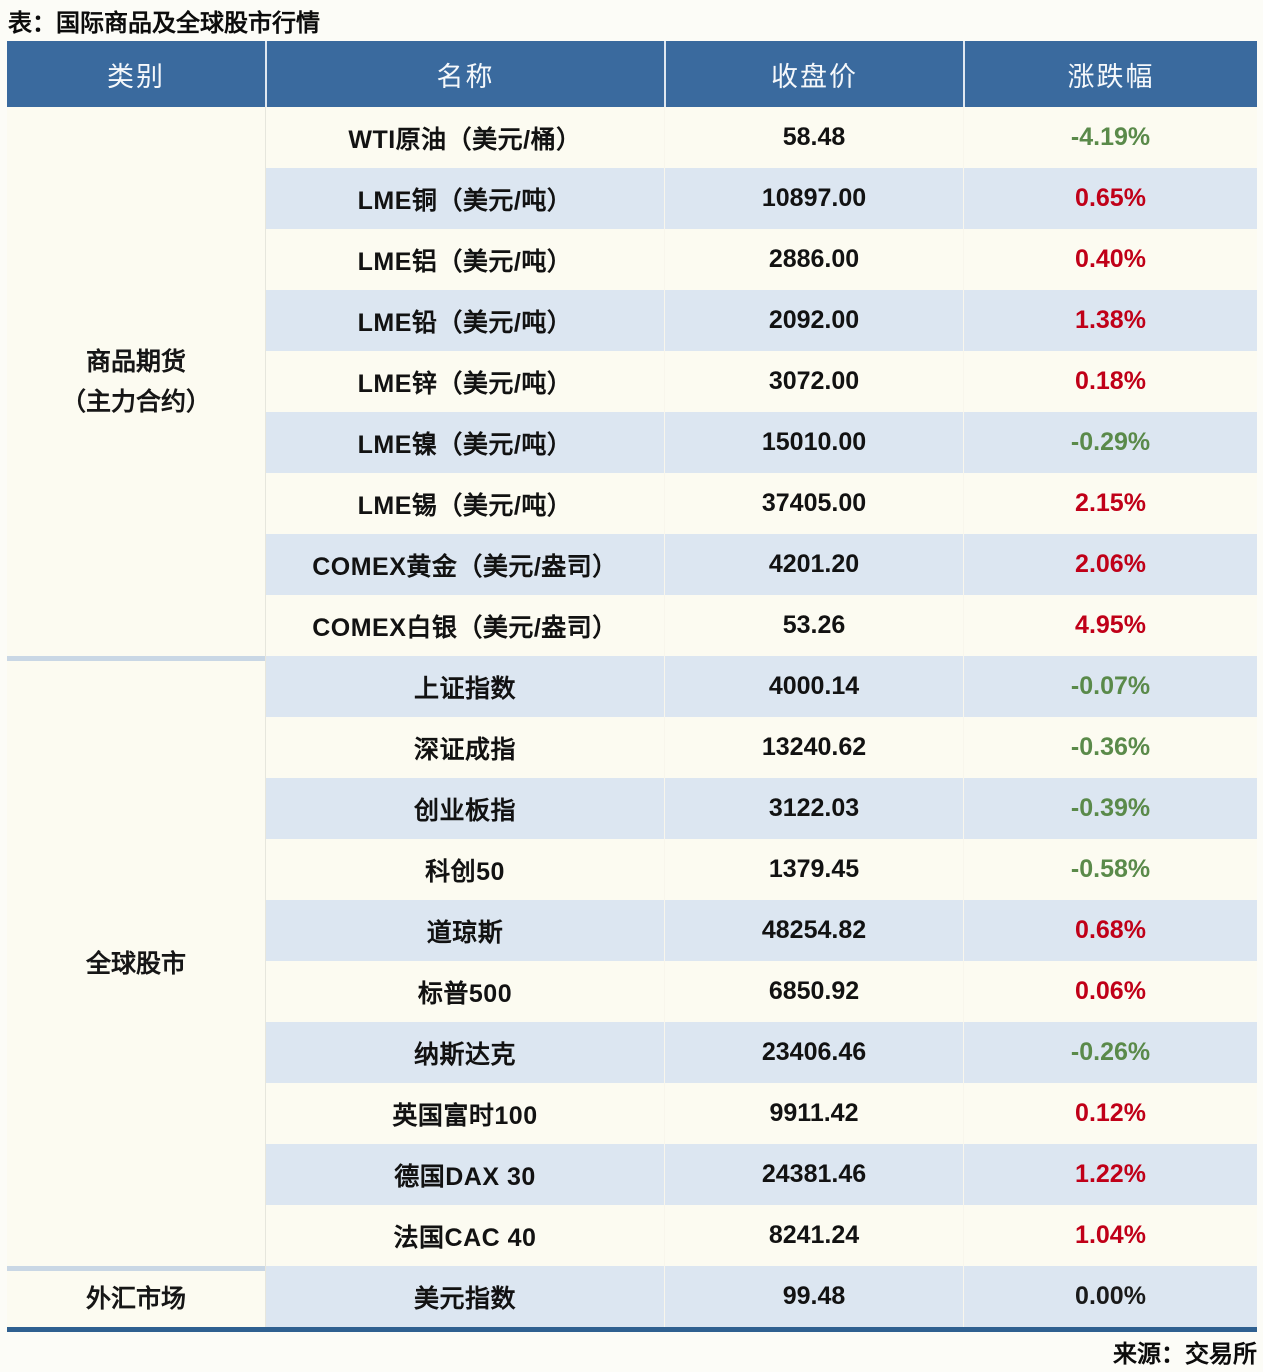  I want to click on header-change: 涨跌幅, so click(1110, 74).